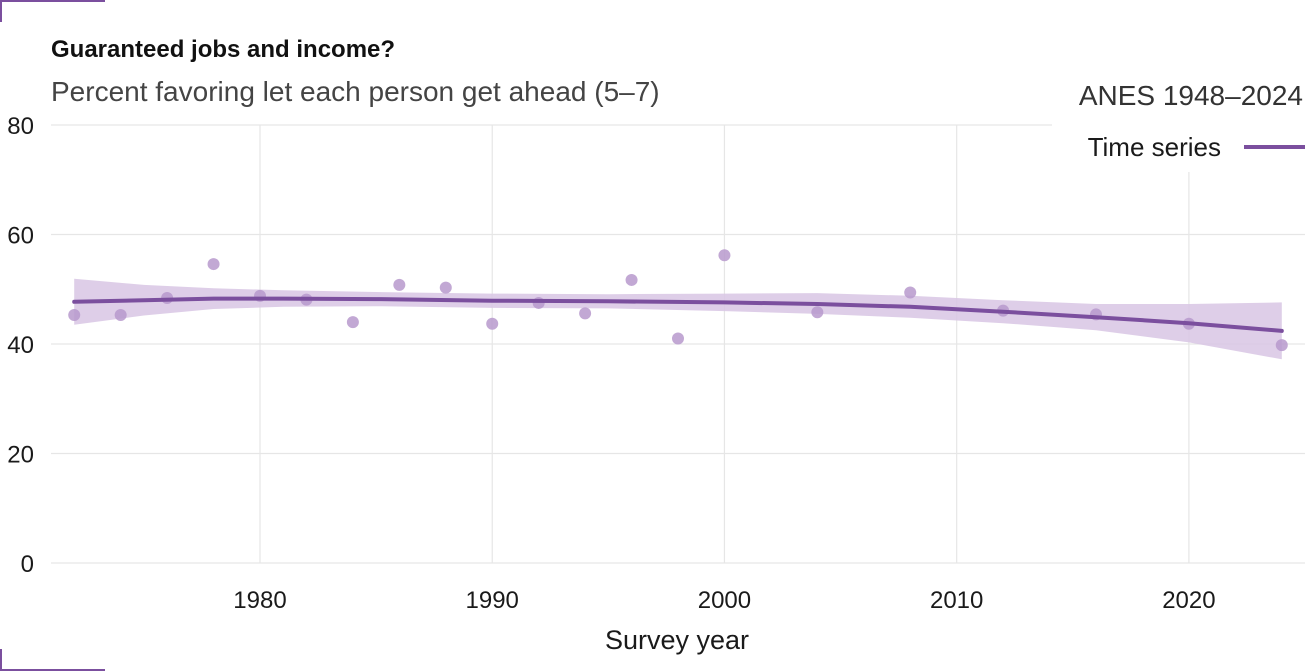 This screenshot has height=671, width=1305. What do you see at coordinates (399, 284) in the screenshot?
I see `data-point-1986` at bounding box center [399, 284].